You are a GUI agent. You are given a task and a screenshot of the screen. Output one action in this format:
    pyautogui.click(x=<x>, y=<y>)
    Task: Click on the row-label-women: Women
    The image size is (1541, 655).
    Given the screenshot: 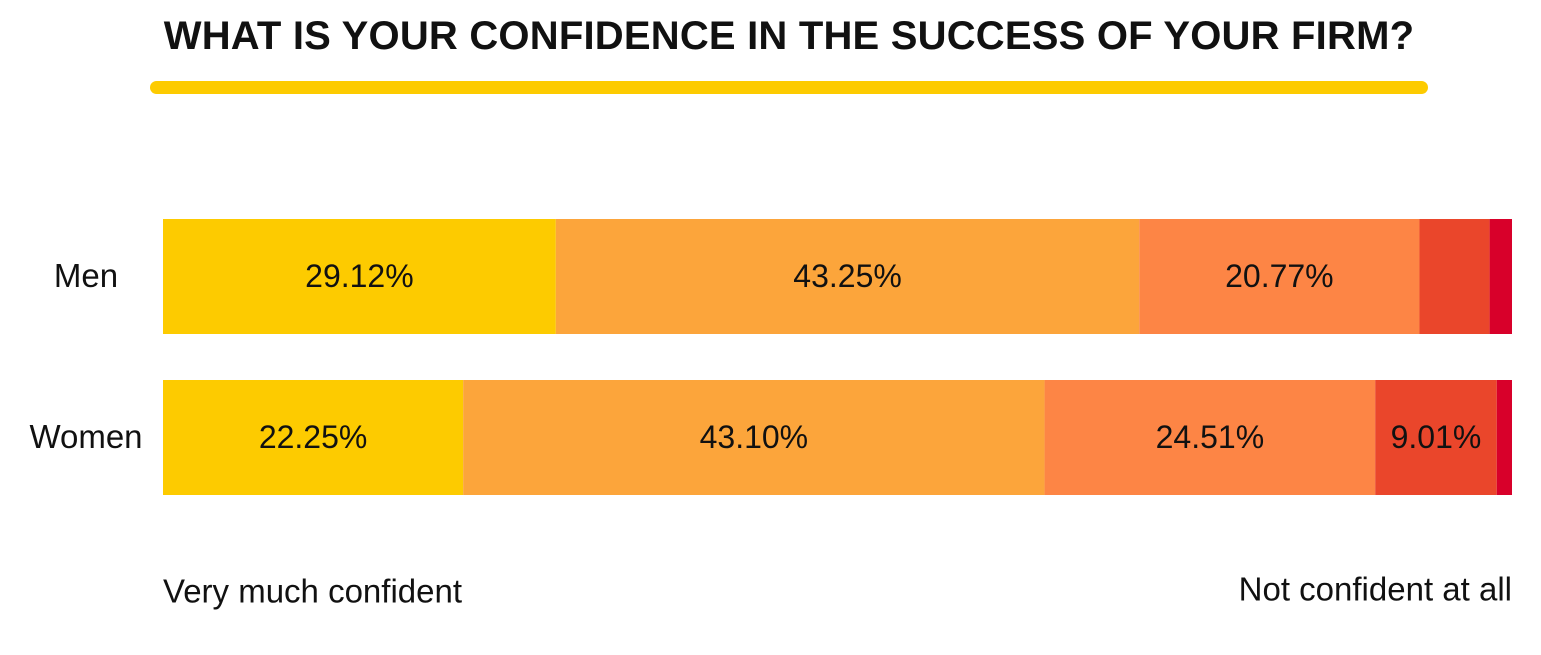 What is the action you would take?
    pyautogui.click(x=85, y=436)
    